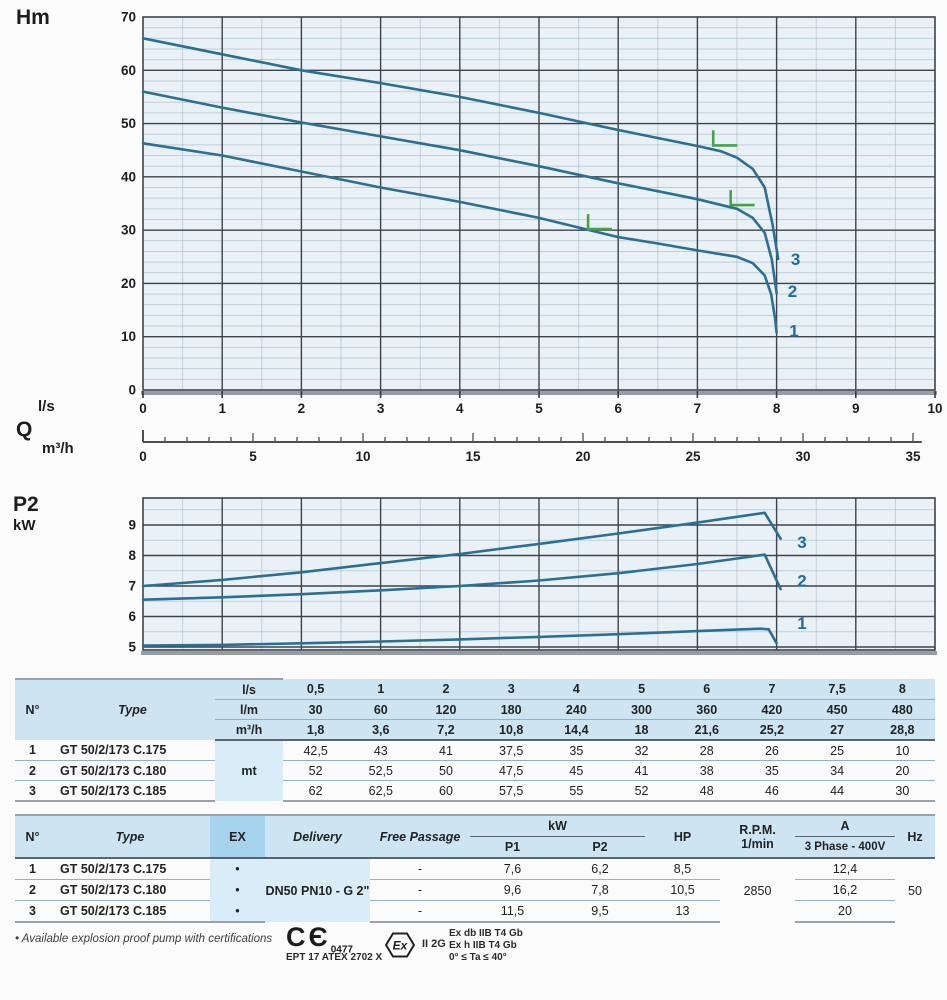 This screenshot has width=947, height=1000. Describe the element at coordinates (316, 730) in the screenshot. I see `cell: 1,8` at that location.